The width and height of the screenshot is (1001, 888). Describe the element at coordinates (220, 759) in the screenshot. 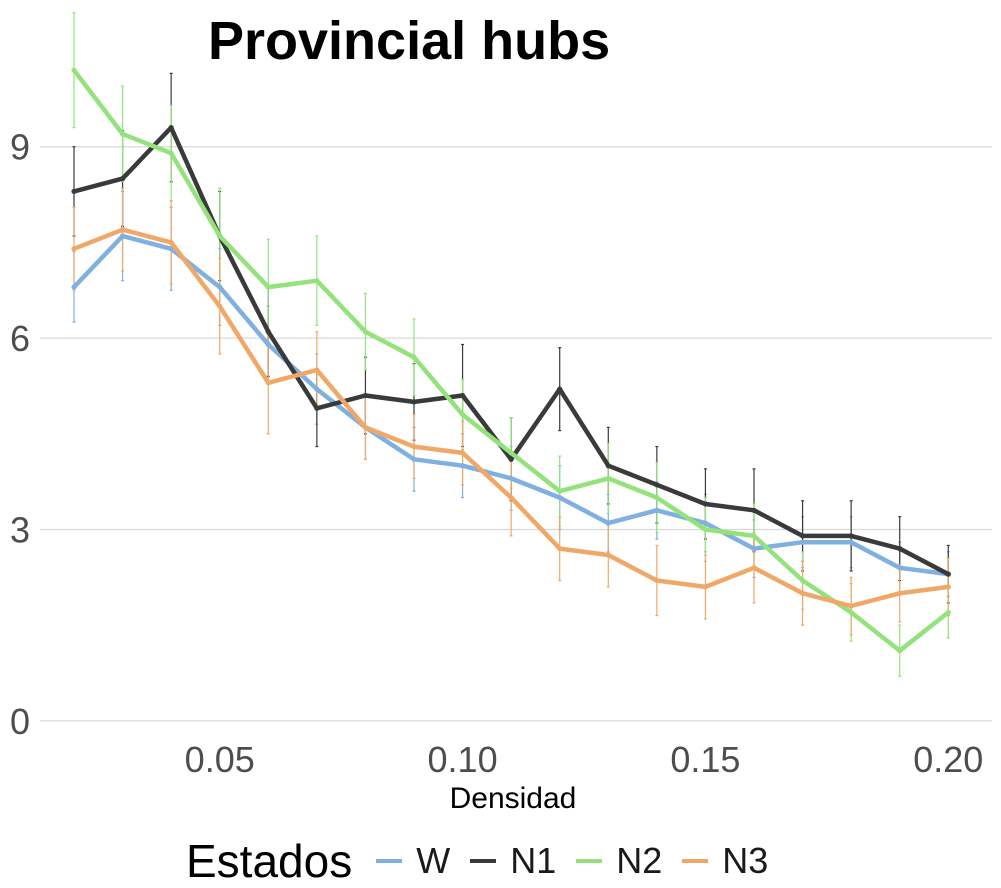

I see `x-tick-label: 0.05` at that location.